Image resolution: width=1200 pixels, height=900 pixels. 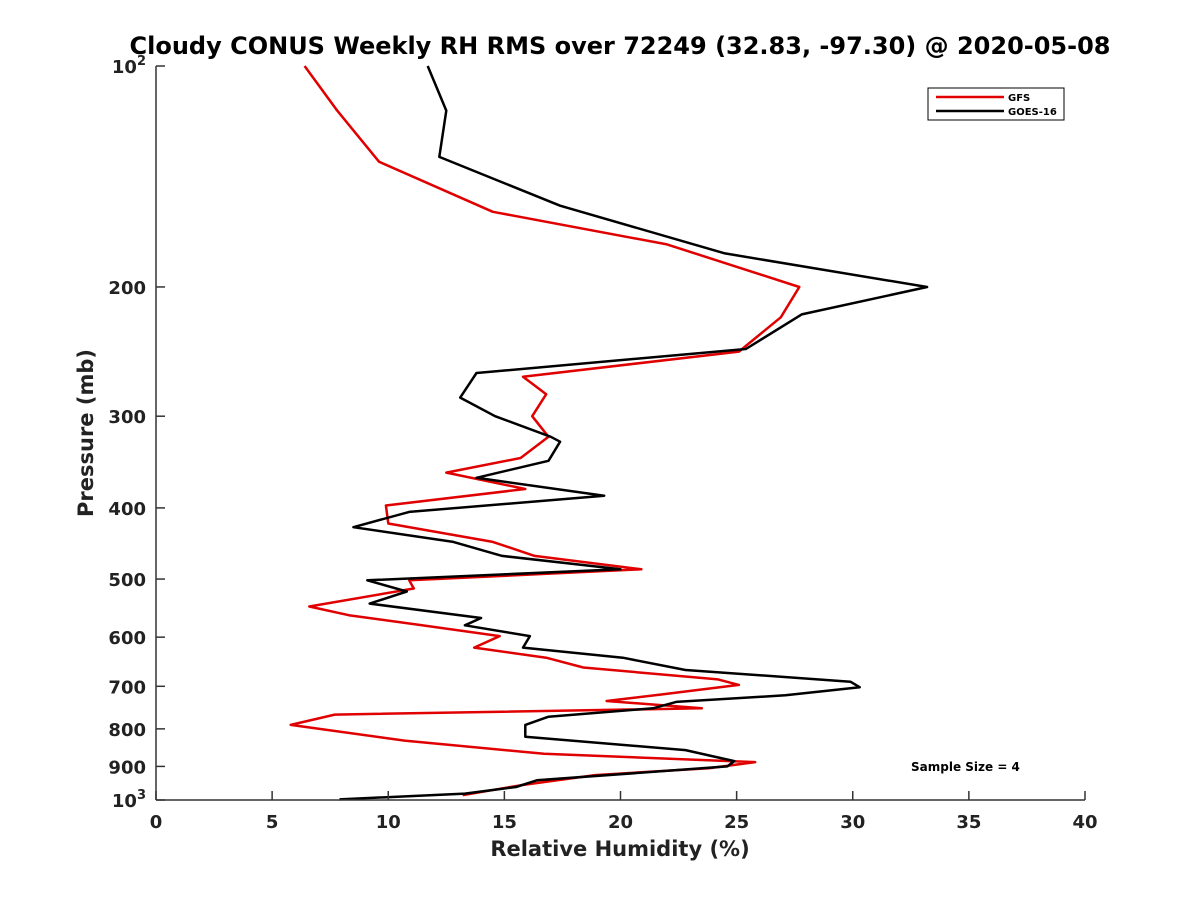 I want to click on y-tick-label: 900, so click(x=127, y=767).